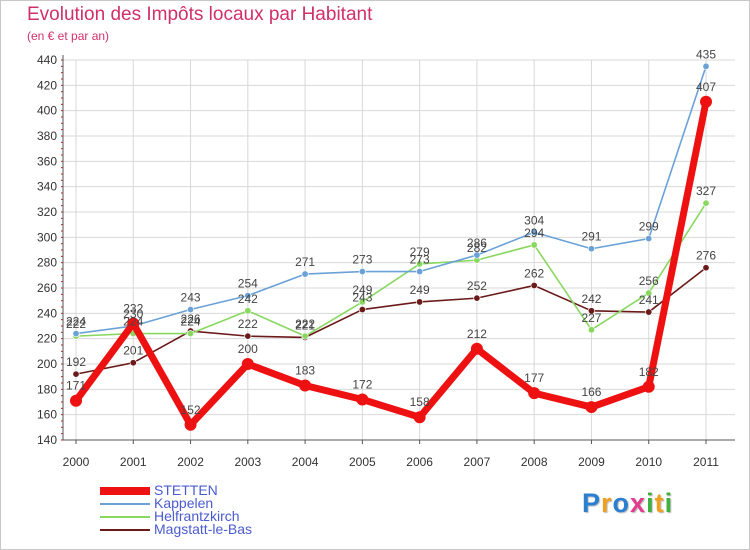 Image resolution: width=750 pixels, height=550 pixels. I want to click on x-tick-label: 2010, so click(648, 462).